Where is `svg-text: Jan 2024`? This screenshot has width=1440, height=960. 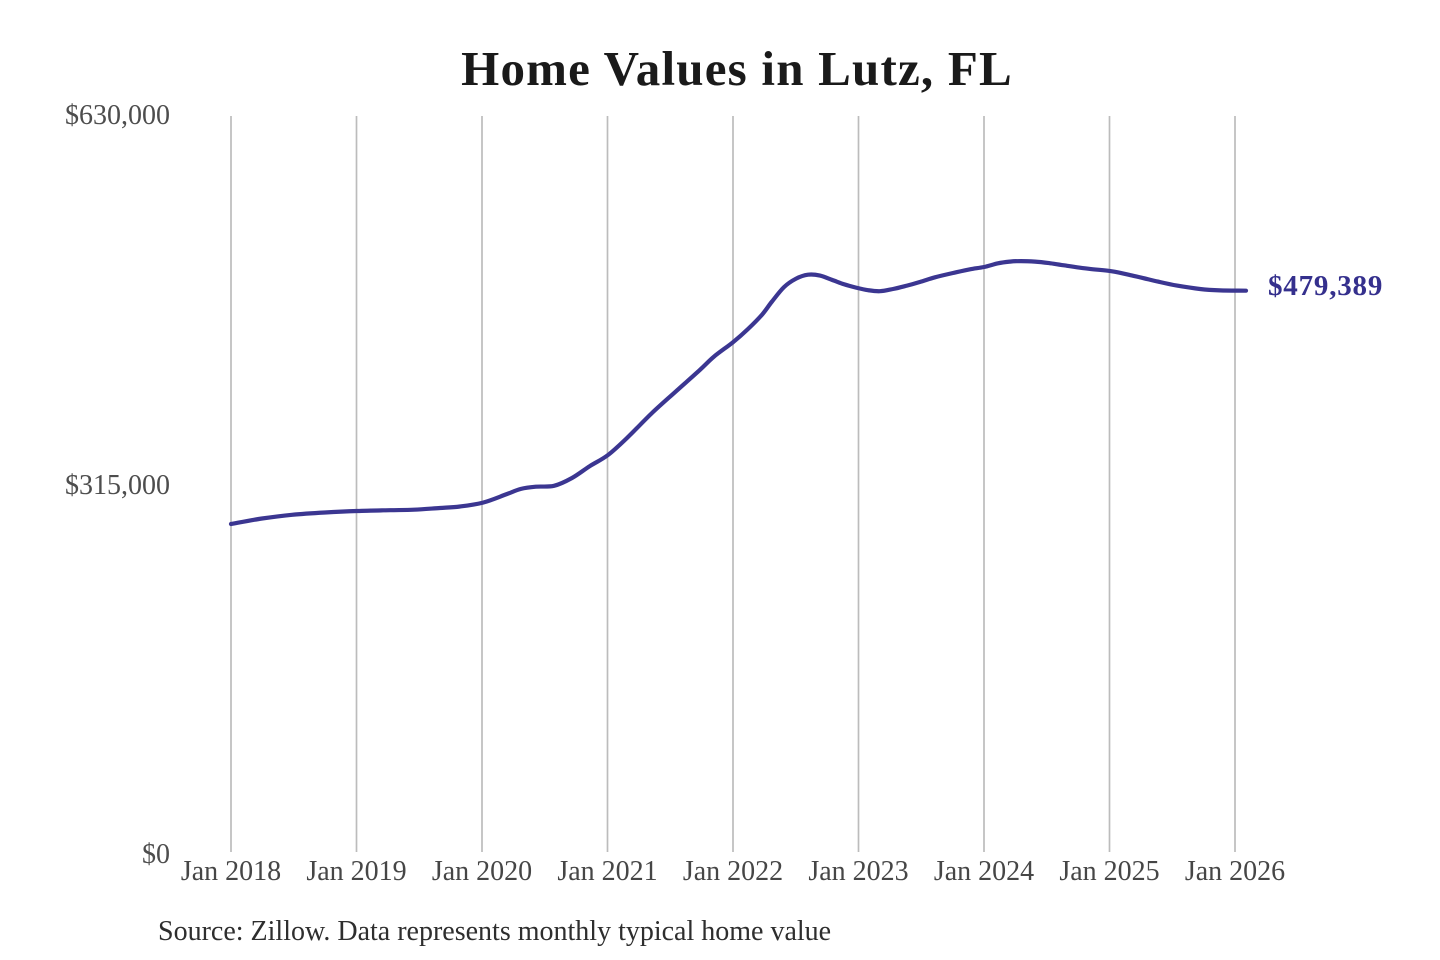 svg-text: Jan 2024 is located at coordinates (984, 871).